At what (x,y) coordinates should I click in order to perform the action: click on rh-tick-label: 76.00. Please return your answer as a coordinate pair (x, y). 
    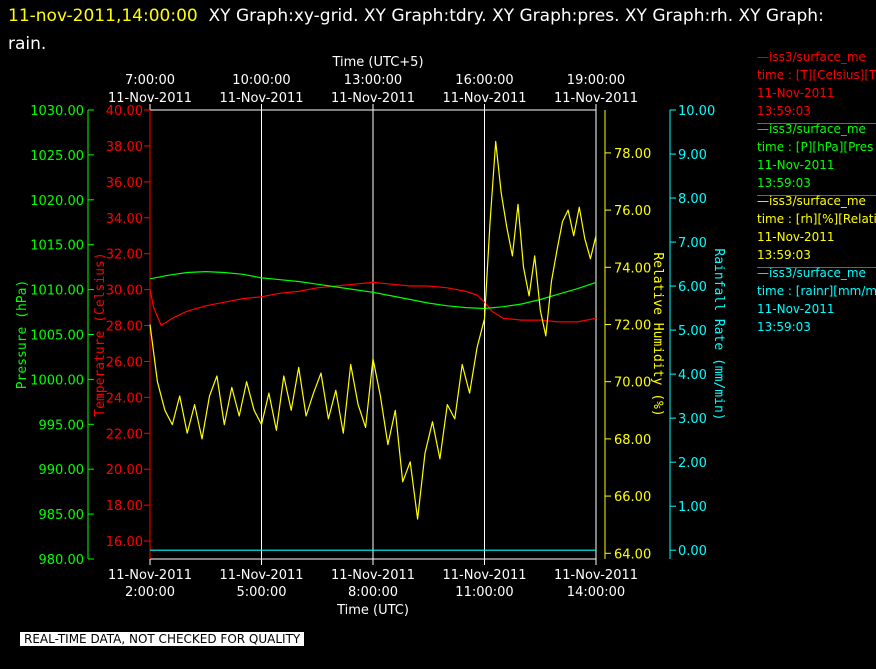
    Looking at the image, I should click on (632, 211).